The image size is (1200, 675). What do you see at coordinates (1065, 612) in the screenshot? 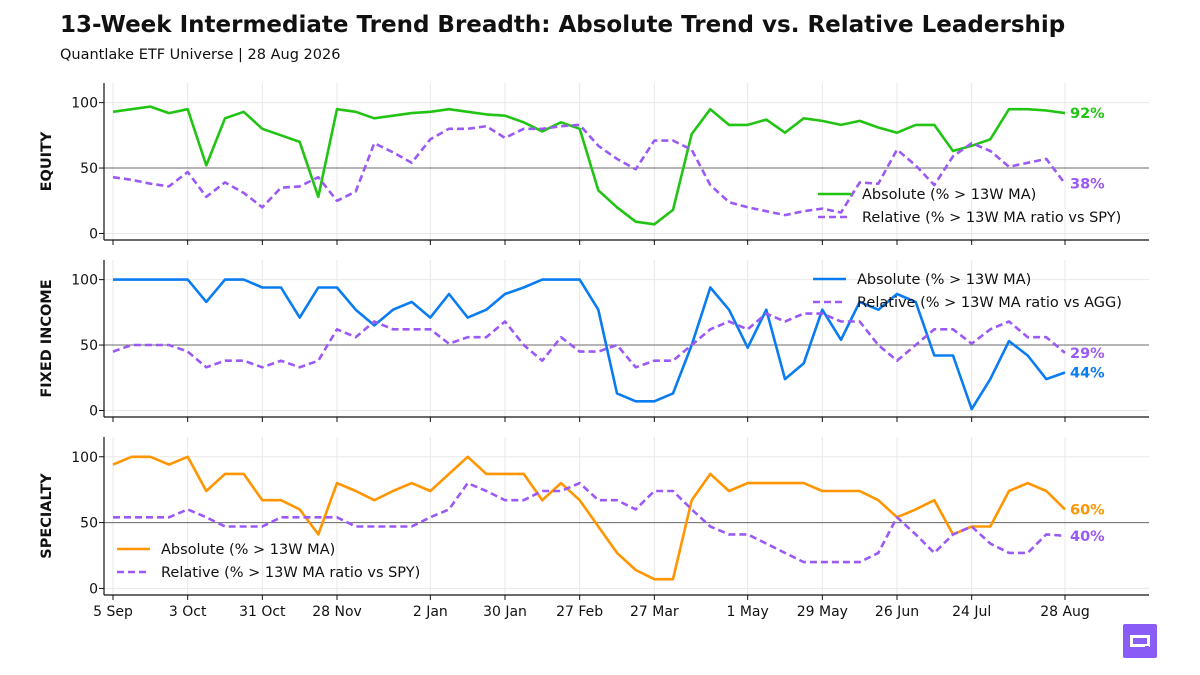
I see `x-tick-label: 28 Aug` at bounding box center [1065, 612].